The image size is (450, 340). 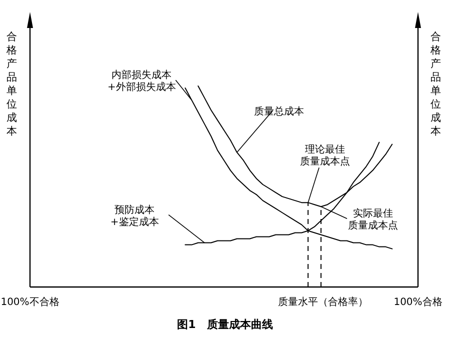 I want to click on ylabel: 合格产品单位成本, so click(x=12, y=84).